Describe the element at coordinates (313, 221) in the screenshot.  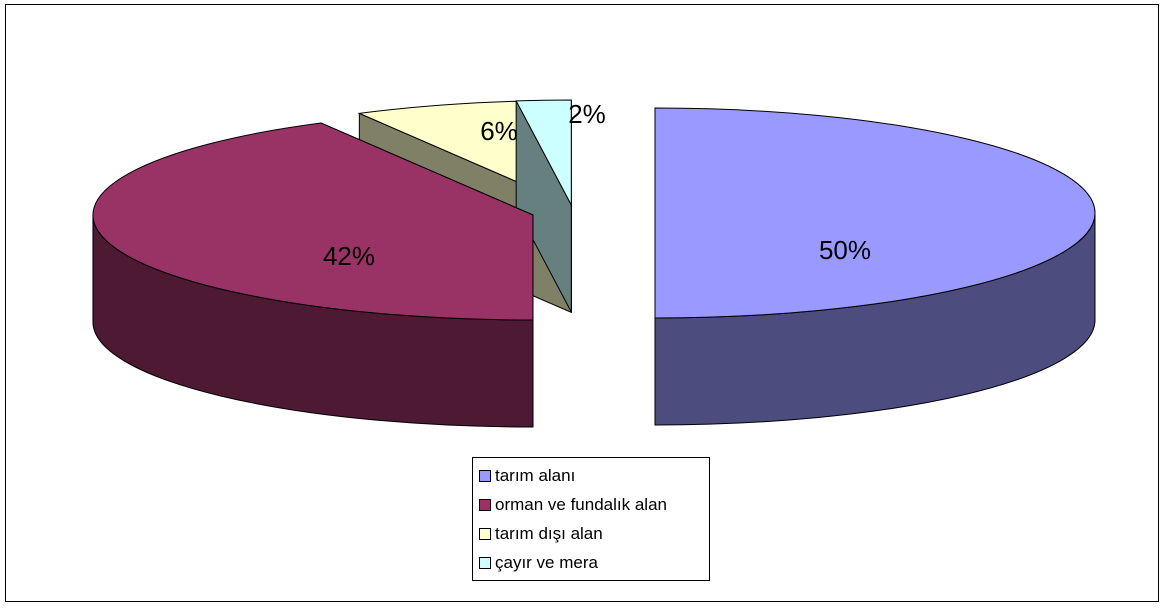
I see `pie-slice-orman-ve-fundalik-alan` at that location.